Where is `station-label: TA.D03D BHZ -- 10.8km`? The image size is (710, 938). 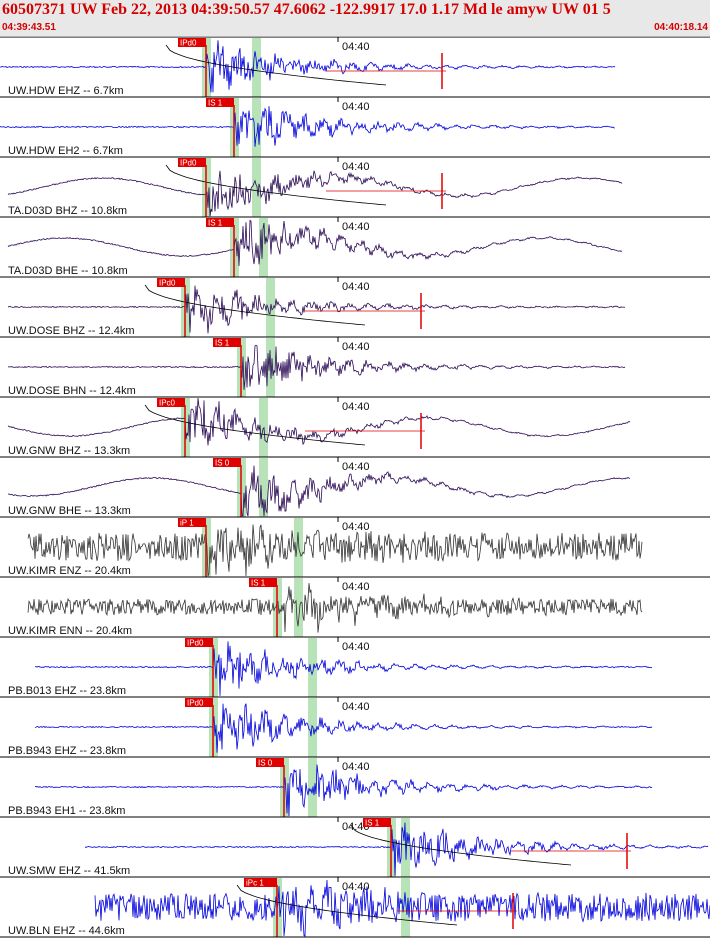
station-label: TA.D03D BHZ -- 10.8km is located at coordinates (67, 211).